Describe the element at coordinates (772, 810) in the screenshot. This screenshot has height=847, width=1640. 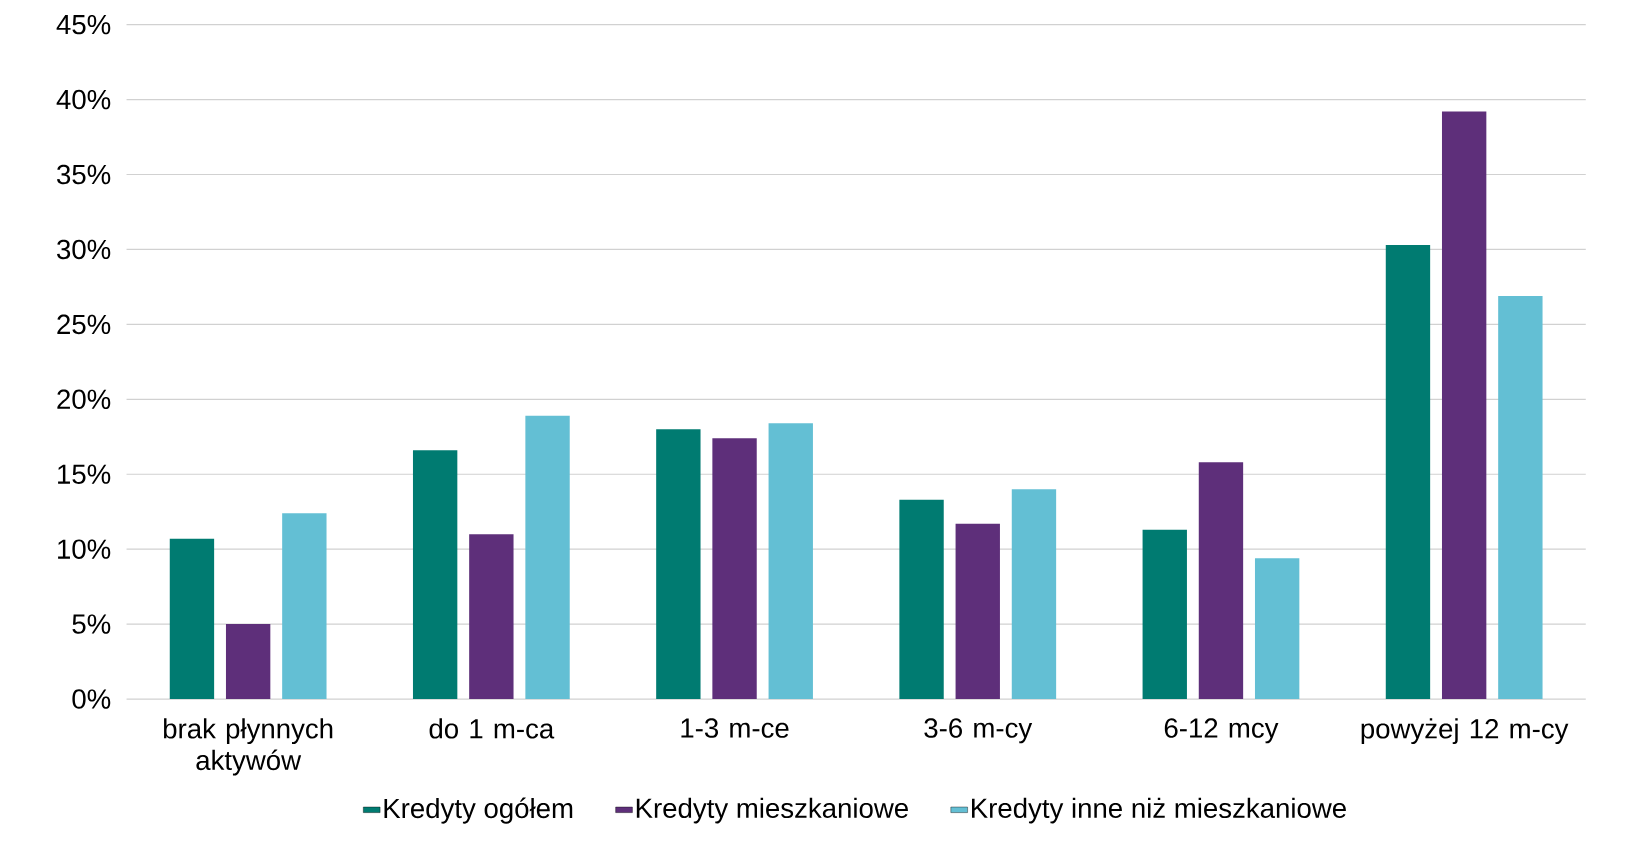
I see `legend-label: Kredyty mieszkaniowe` at that location.